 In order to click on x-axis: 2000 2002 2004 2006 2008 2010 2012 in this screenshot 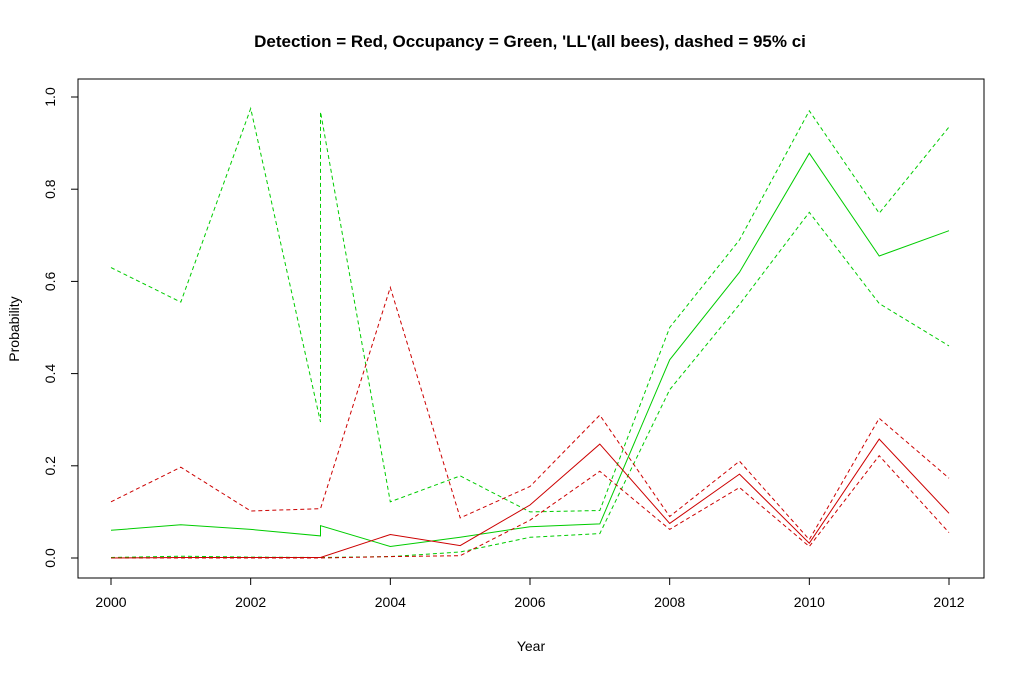, I will do `click(530, 593)`.